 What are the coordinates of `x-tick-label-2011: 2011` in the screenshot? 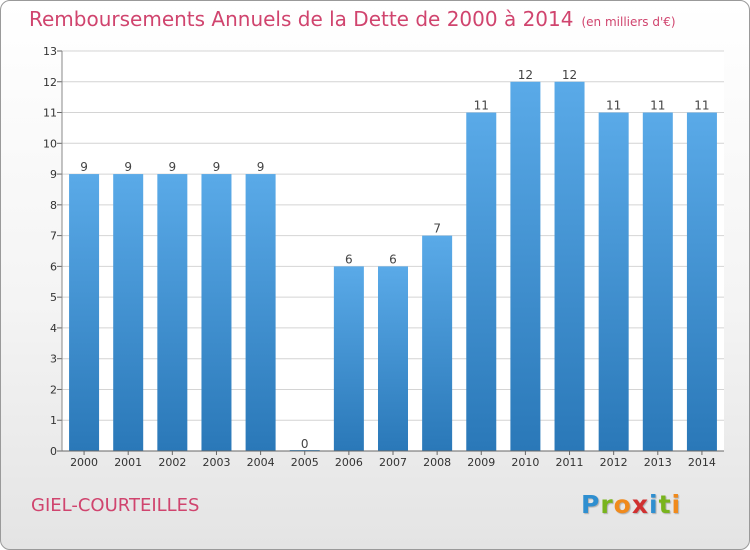 It's located at (570, 462).